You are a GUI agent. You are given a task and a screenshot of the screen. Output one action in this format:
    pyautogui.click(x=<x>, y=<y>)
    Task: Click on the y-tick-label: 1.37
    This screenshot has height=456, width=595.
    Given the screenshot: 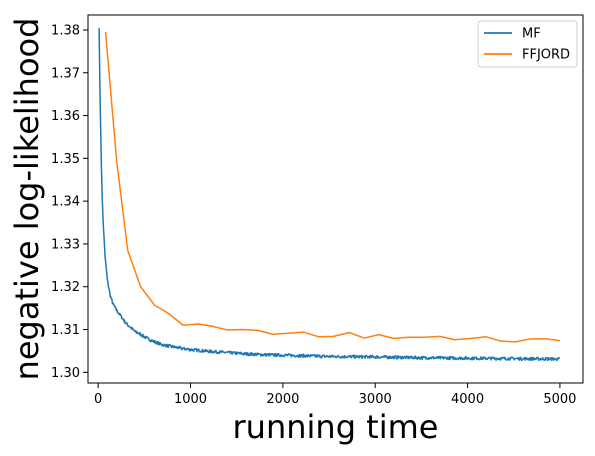 What is the action you would take?
    pyautogui.click(x=65, y=73)
    